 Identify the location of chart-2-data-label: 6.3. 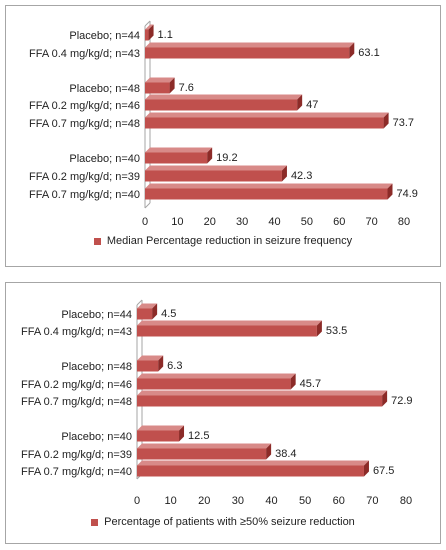
(174, 366).